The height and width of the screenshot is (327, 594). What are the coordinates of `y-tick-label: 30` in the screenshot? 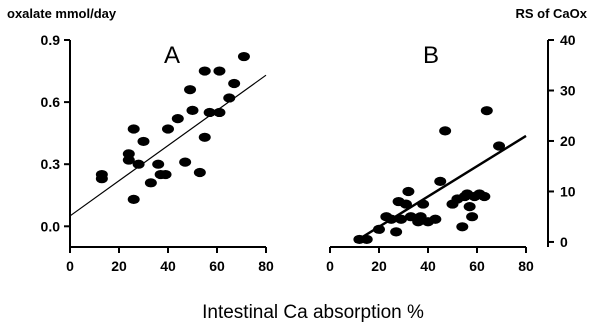 It's located at (568, 90).